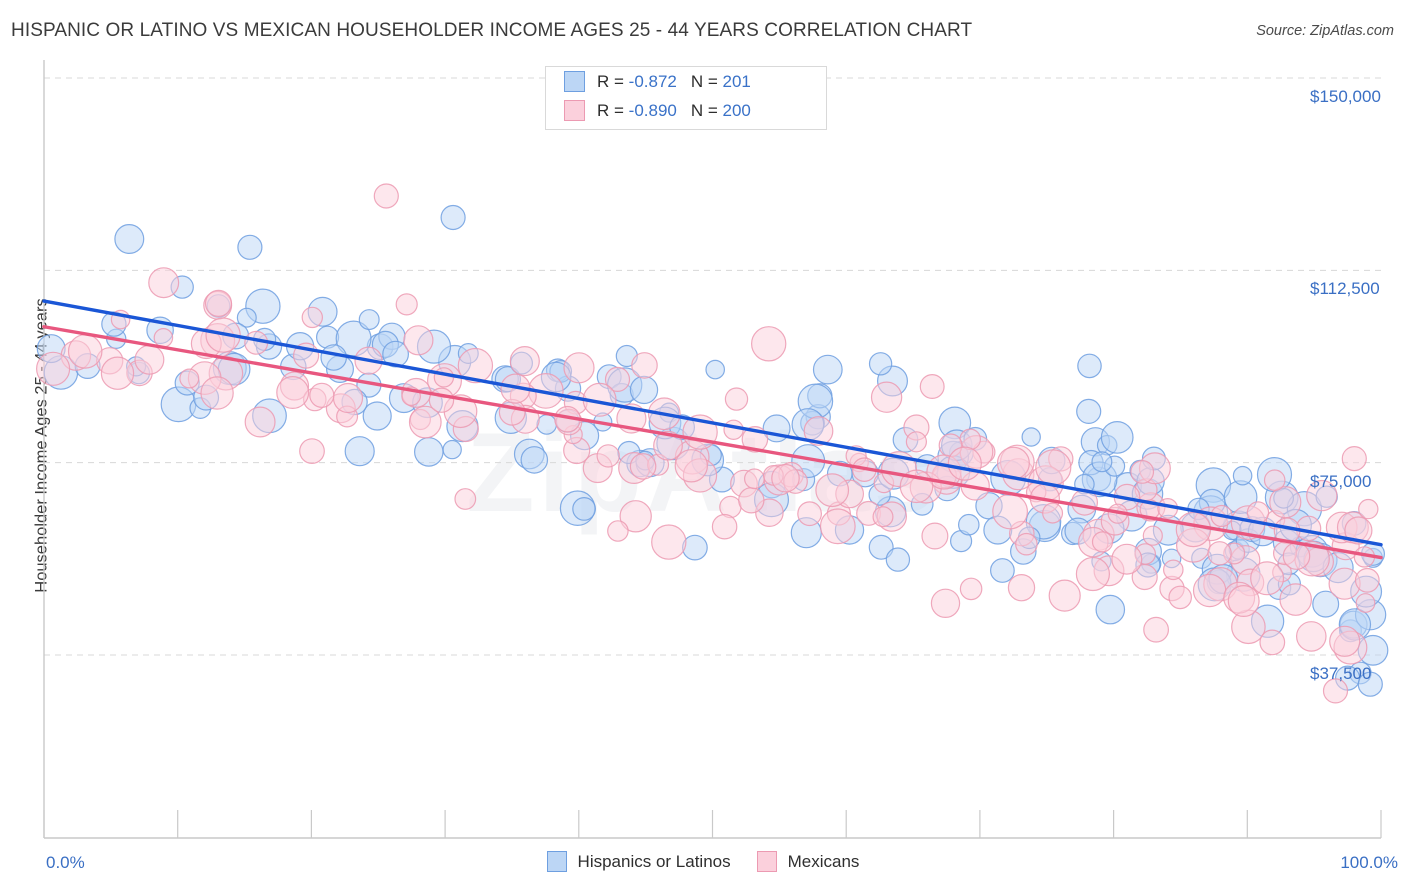  What do you see at coordinates (736, 81) in the screenshot?
I see `n-value-hispanic: 201` at bounding box center [736, 81].